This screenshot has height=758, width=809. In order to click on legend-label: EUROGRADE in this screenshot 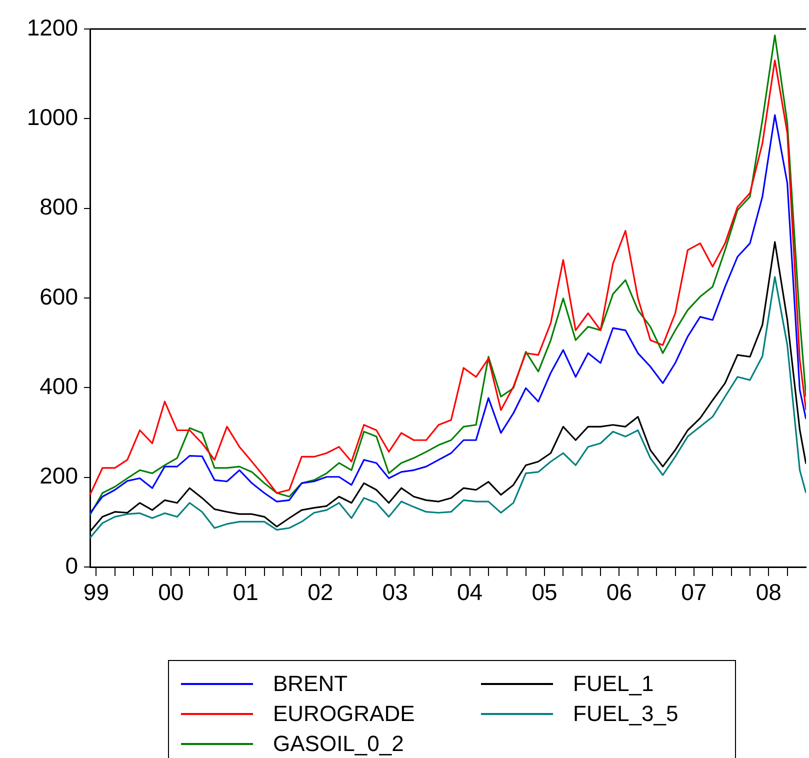, I will do `click(344, 714)`.